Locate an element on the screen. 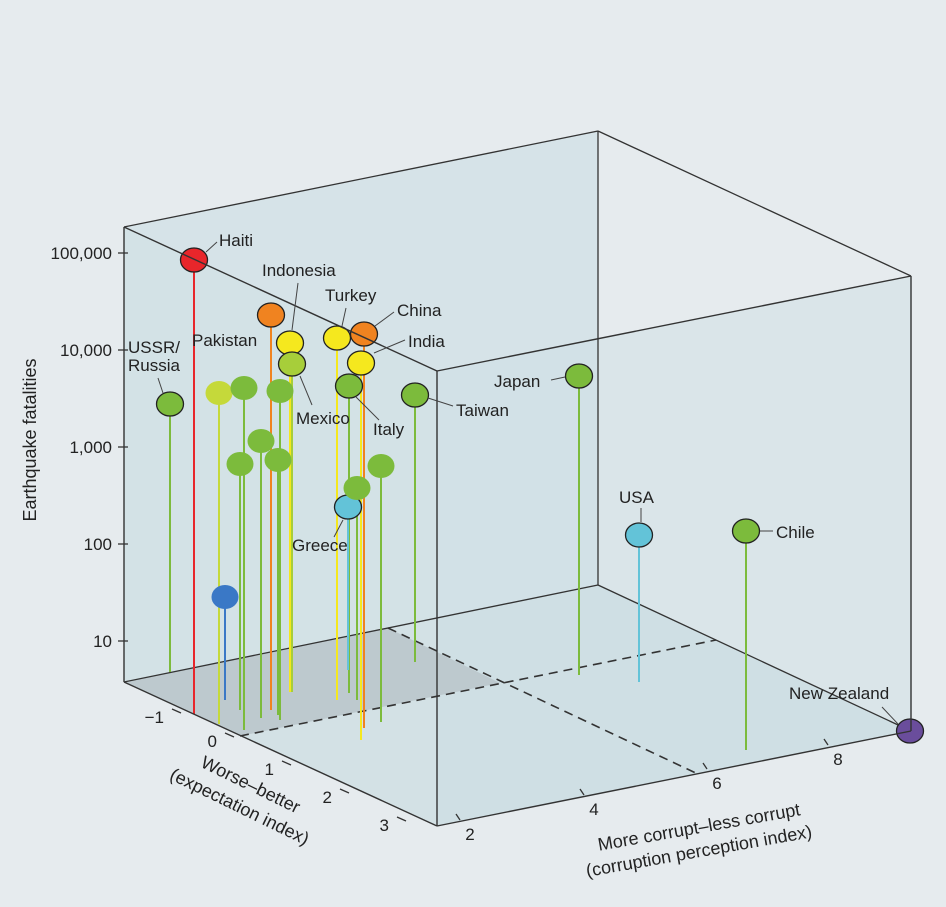  x-tick-label: −1 is located at coordinates (154, 717).